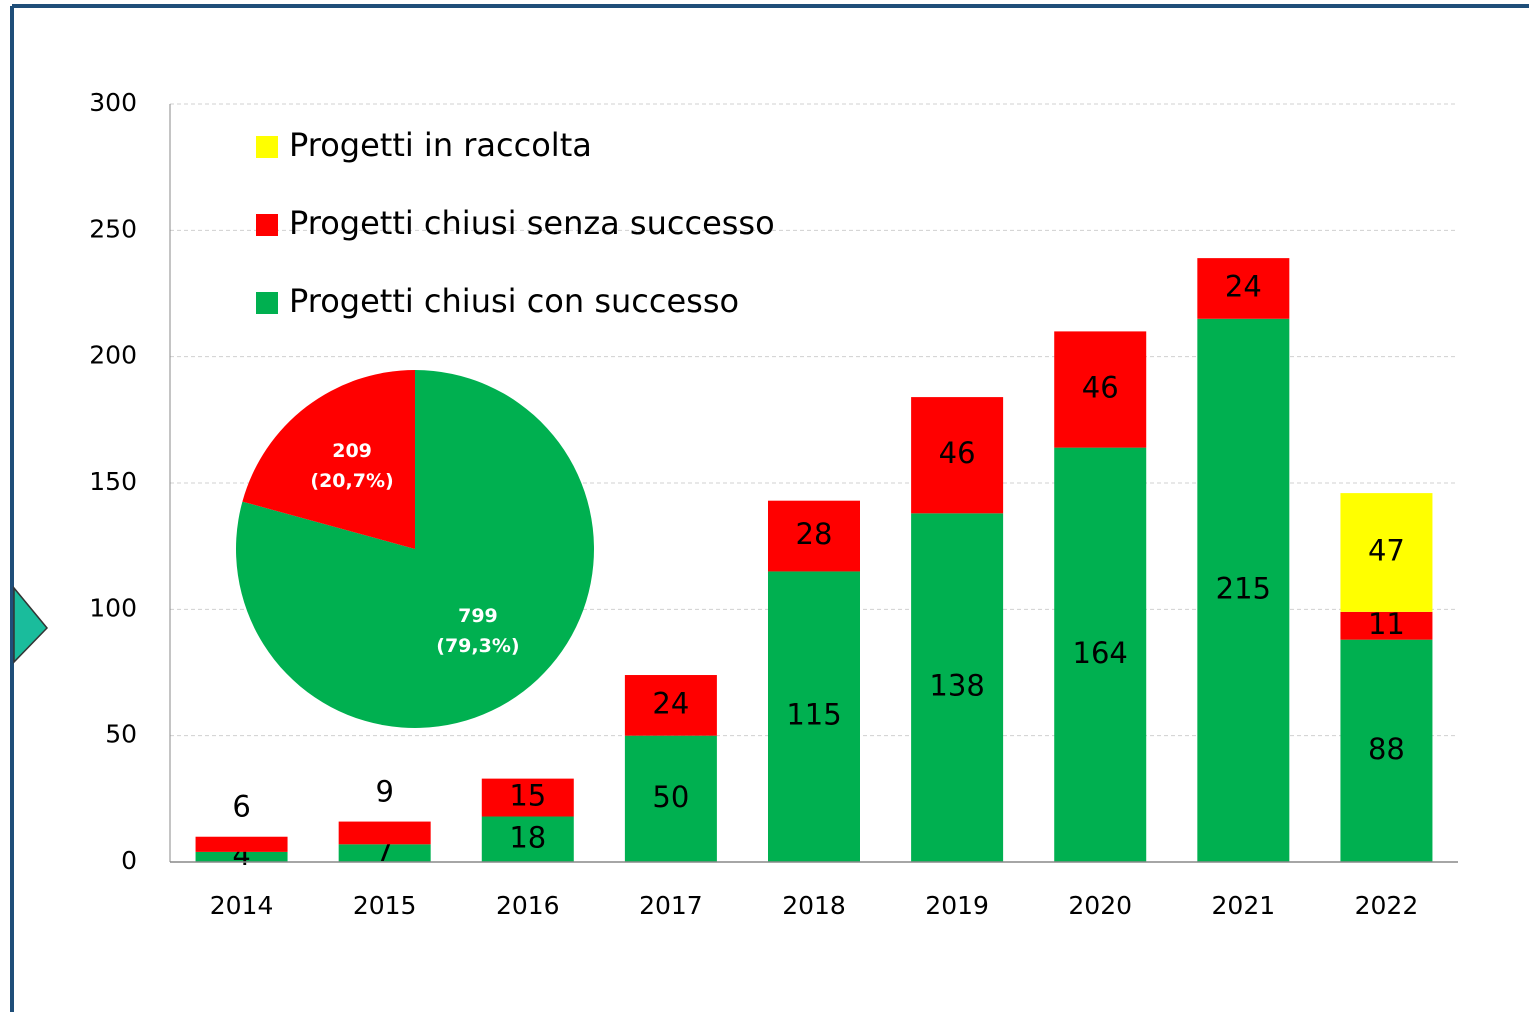 This screenshot has height=1012, width=1529. What do you see at coordinates (957, 905) in the screenshot?
I see `x-tick-label: 2019` at bounding box center [957, 905].